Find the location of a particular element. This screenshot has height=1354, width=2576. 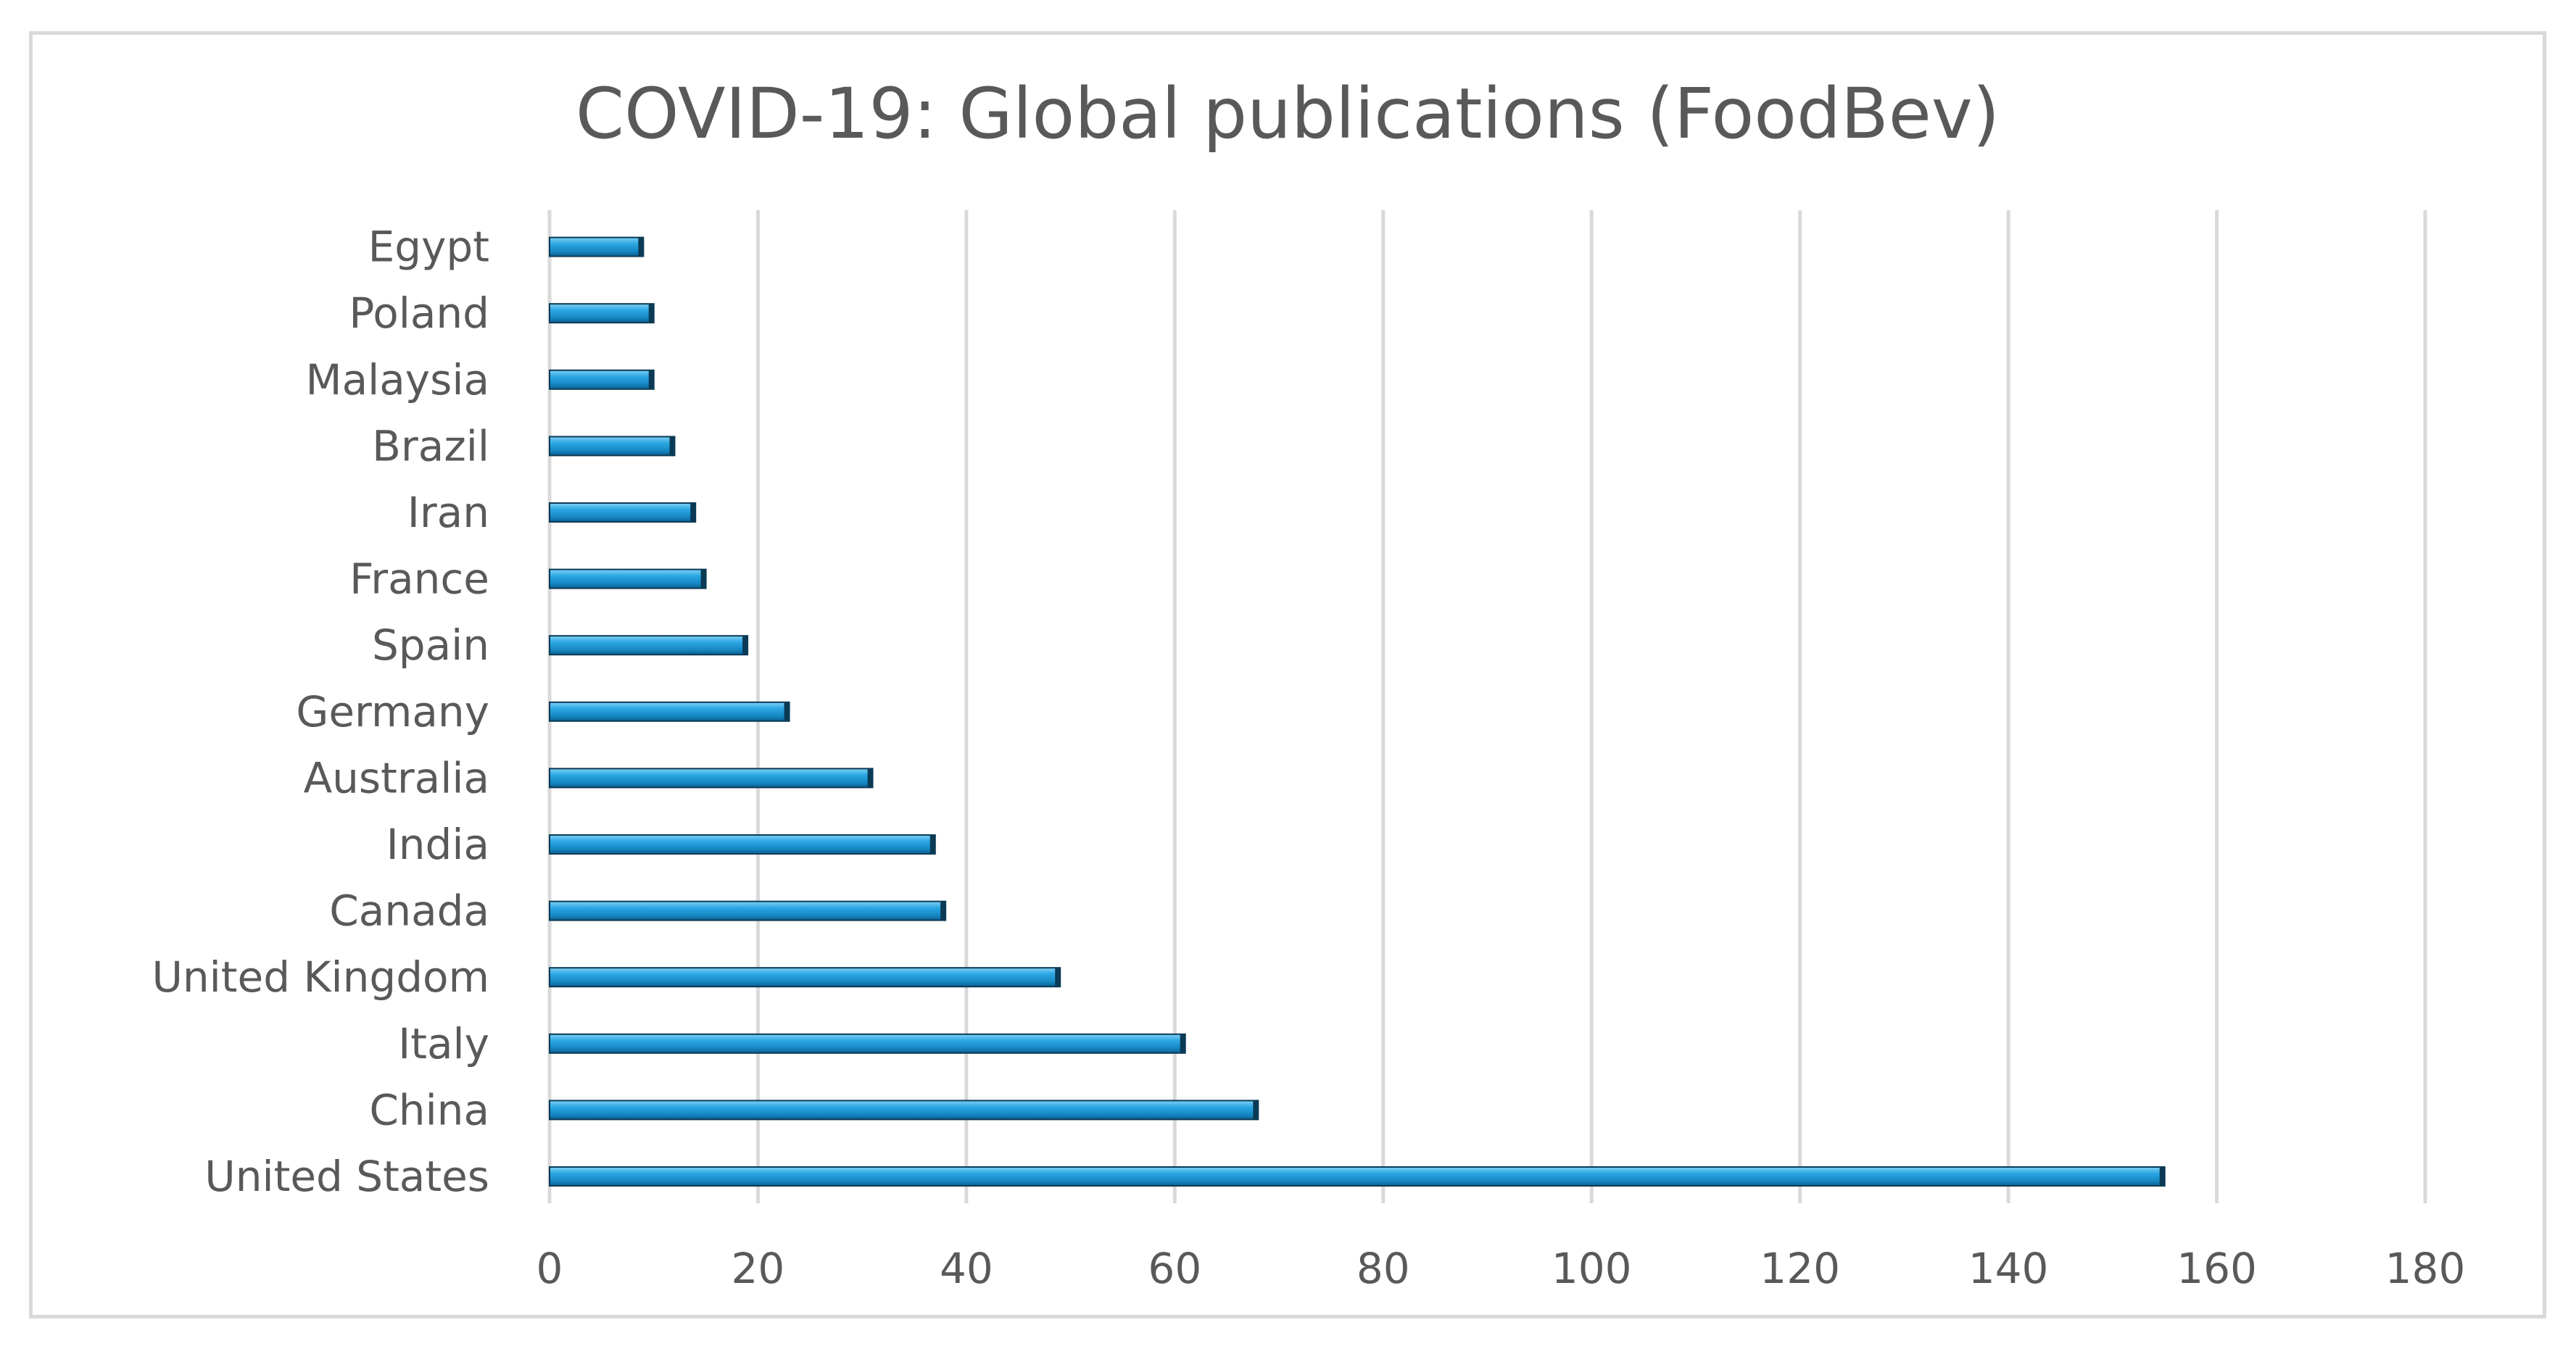

x-tick-label: 20 is located at coordinates (758, 1268).